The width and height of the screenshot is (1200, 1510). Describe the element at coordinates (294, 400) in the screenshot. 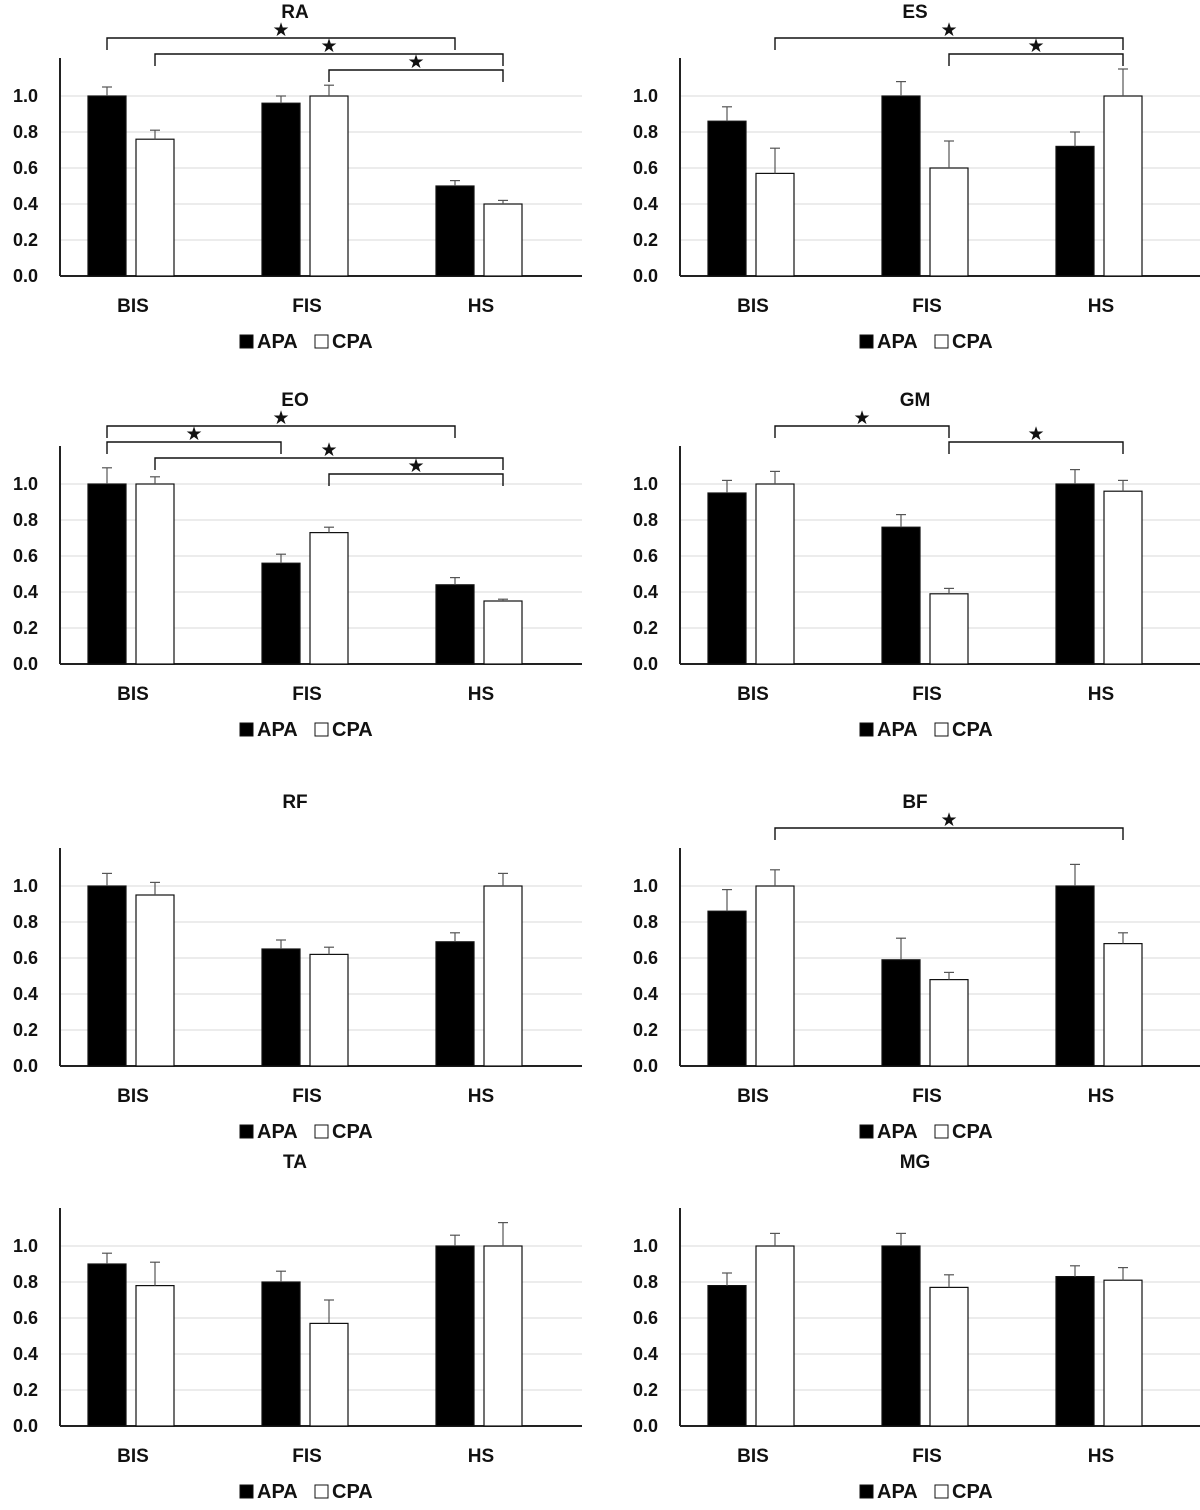

I see `chart-title: EO` at that location.